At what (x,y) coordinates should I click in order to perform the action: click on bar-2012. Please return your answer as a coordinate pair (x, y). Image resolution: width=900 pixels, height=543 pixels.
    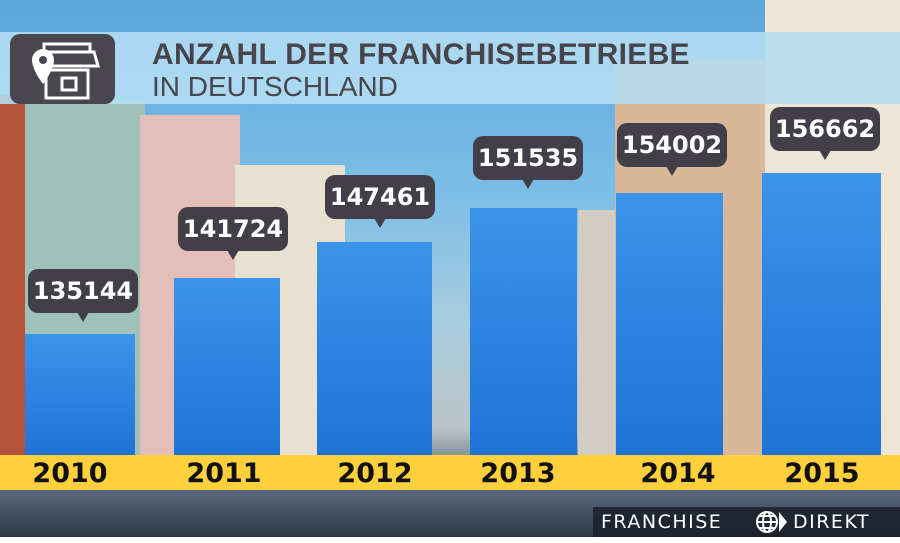
    Looking at the image, I should click on (374, 348).